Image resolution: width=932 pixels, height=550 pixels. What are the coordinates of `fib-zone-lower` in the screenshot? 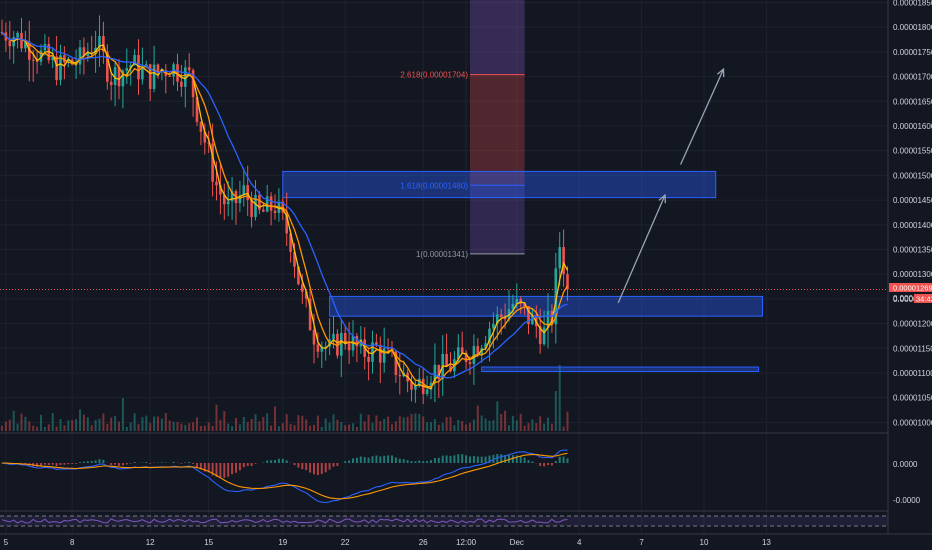 It's located at (497, 219).